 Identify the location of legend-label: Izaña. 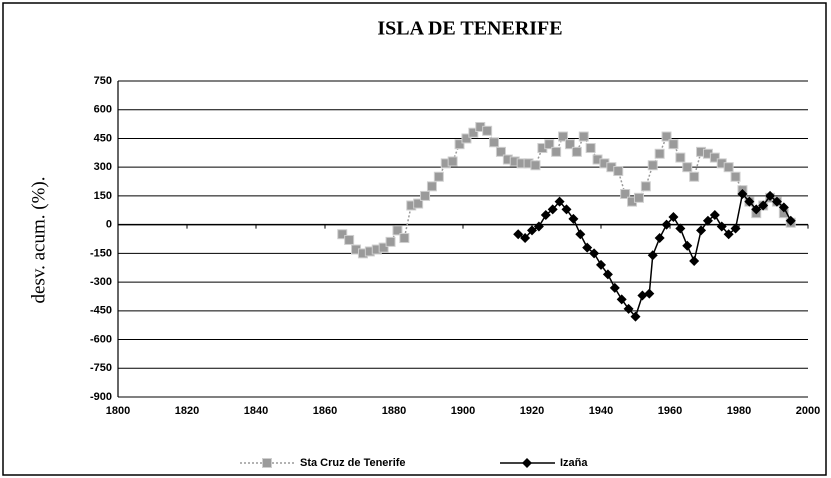
(574, 463).